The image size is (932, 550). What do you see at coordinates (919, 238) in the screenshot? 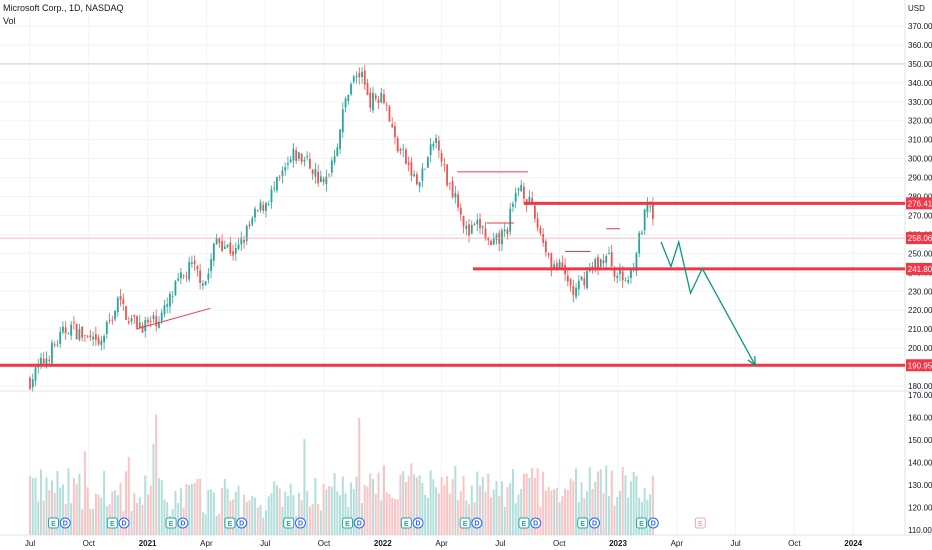
I see `price-tag` at bounding box center [919, 238].